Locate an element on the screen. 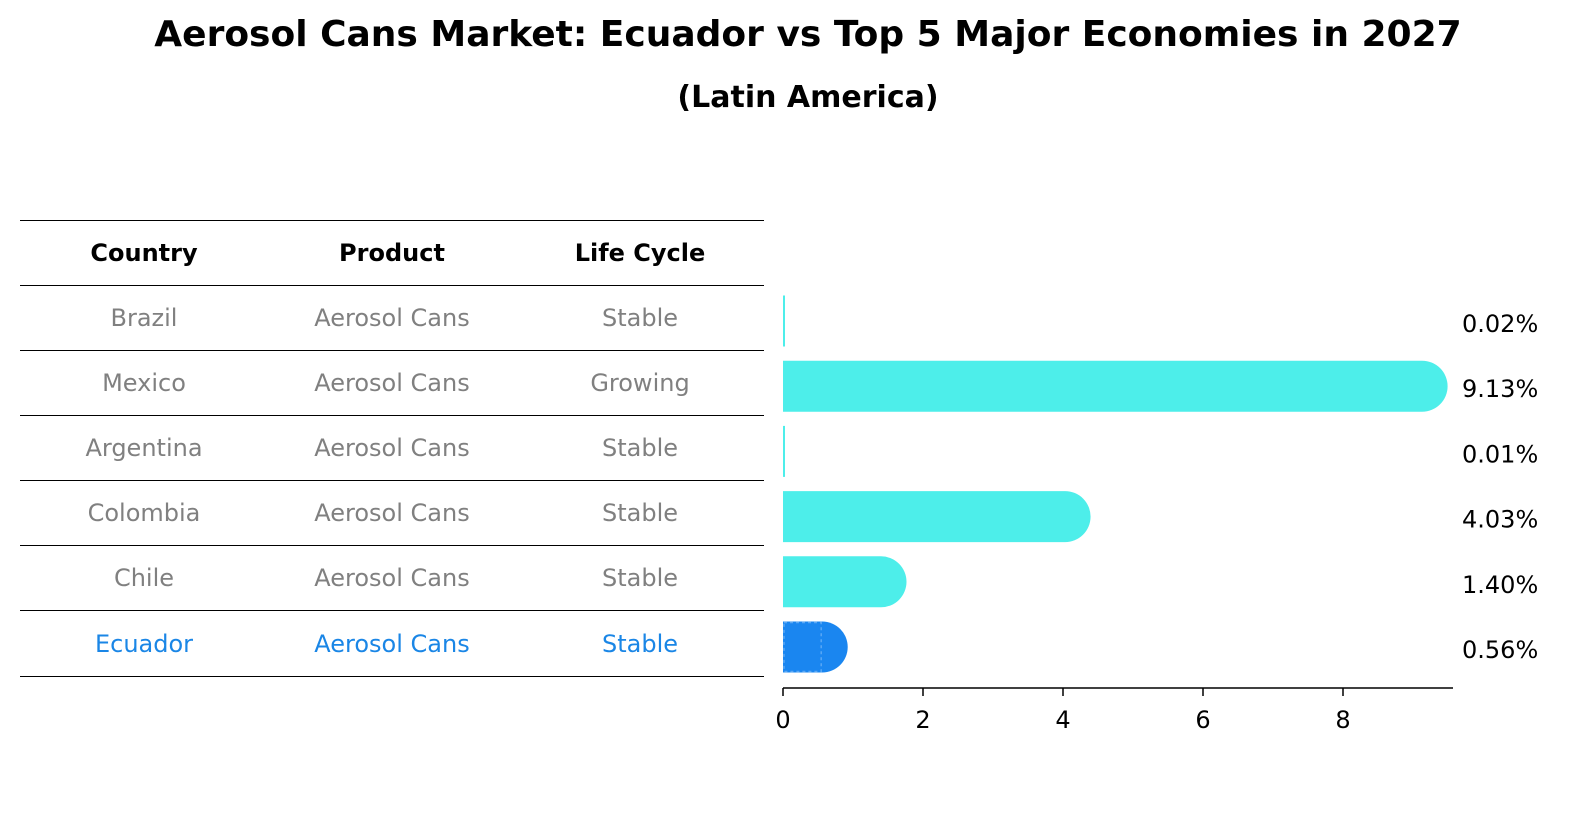  header-life-cycle: Life Cycle is located at coordinates (640, 253).